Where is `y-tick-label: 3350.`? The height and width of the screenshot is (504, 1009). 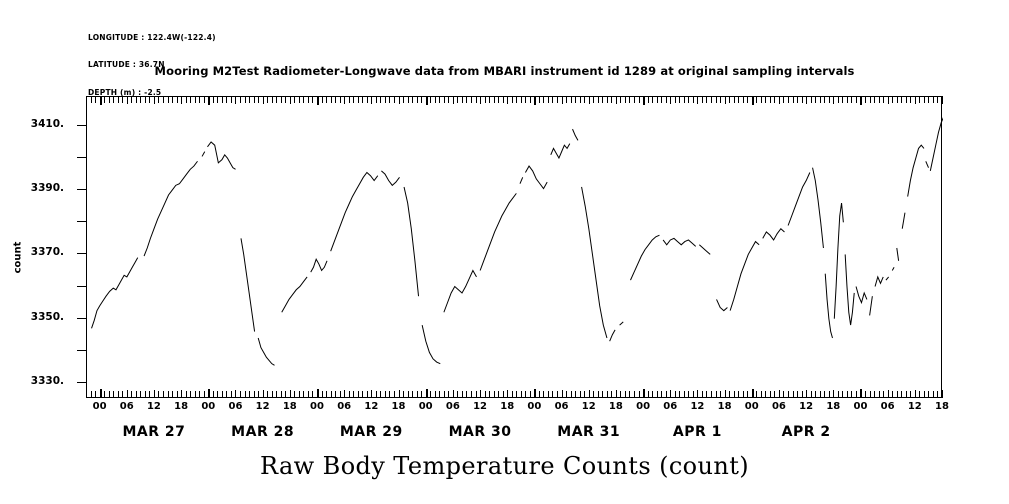 y-tick-label: 3350. is located at coordinates (47, 316).